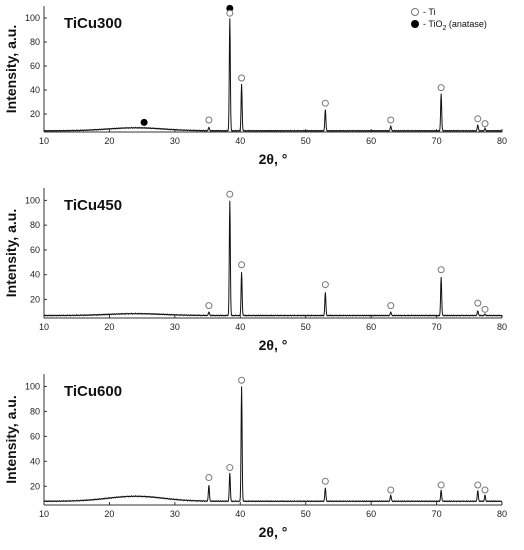 This screenshot has height=550, width=524. What do you see at coordinates (415, 24) in the screenshot?
I see `legend-marker-tio2` at bounding box center [415, 24].